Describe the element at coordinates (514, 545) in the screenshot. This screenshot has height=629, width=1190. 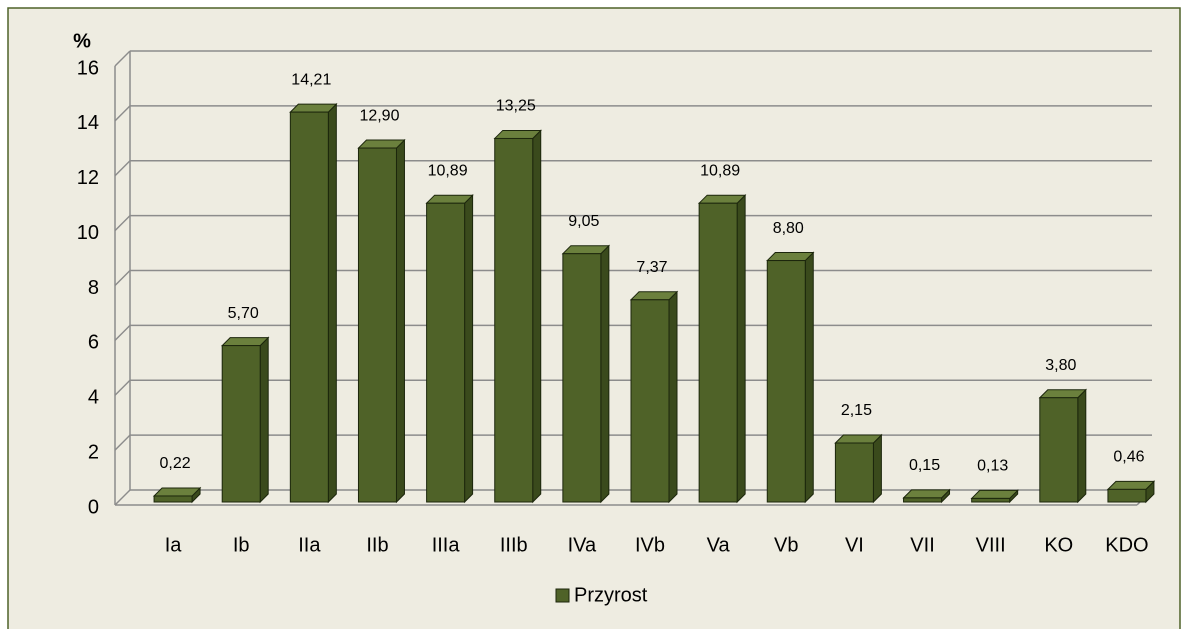
I see `x-tick-label: IIIb` at that location.